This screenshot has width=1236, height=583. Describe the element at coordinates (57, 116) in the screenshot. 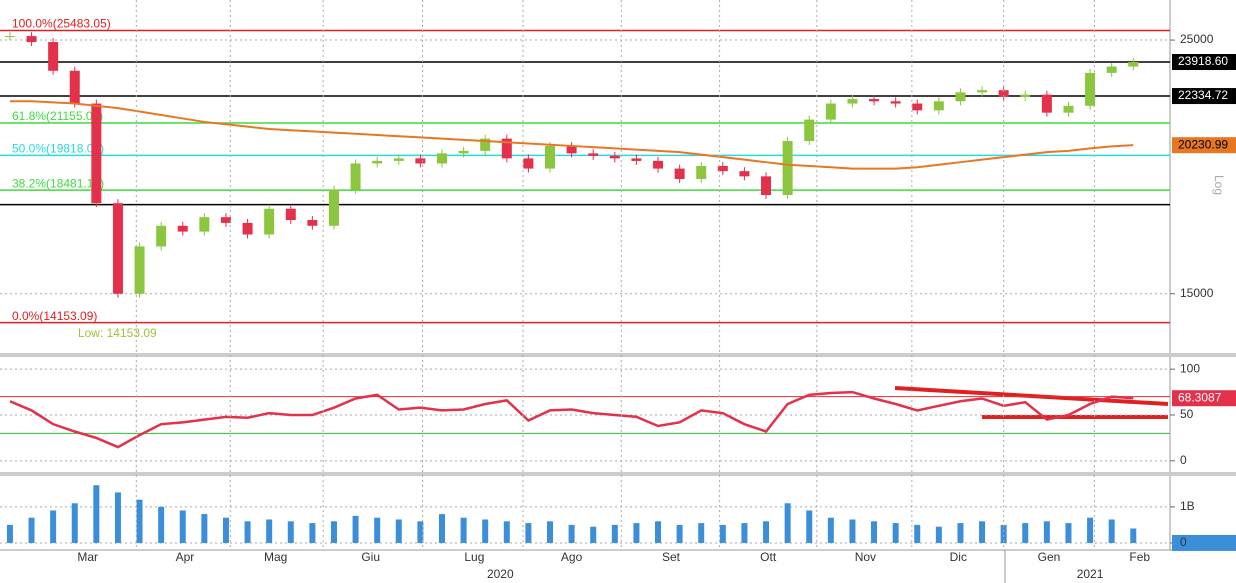

I see `level-label: 61.8%(21155.01)` at that location.